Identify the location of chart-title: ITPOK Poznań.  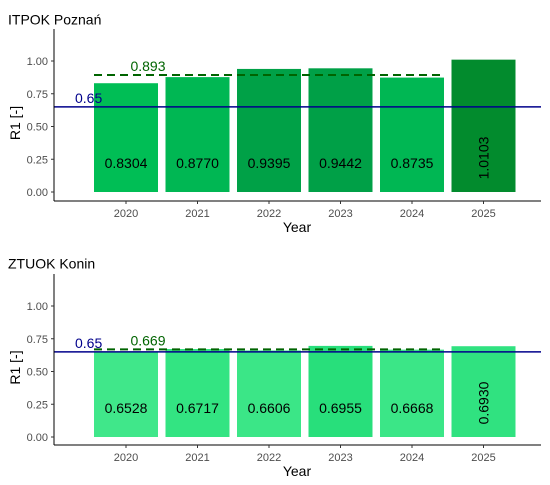
(54, 19).